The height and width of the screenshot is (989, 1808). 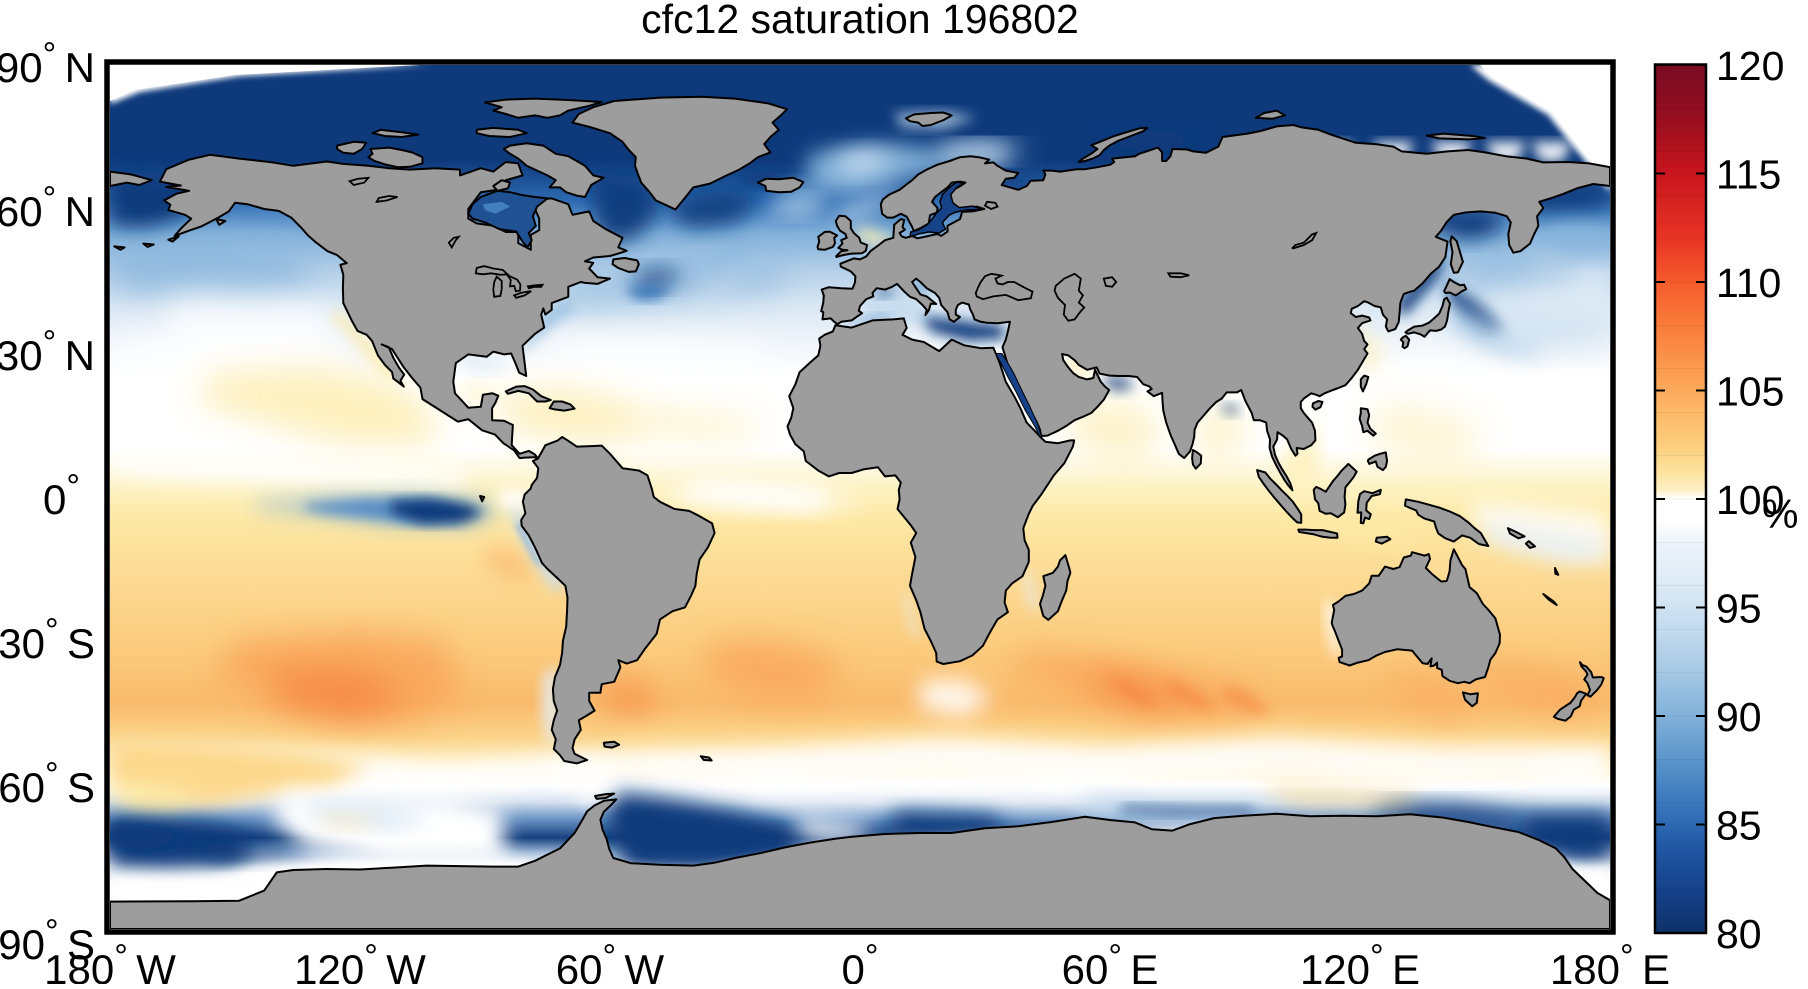 I want to click on svg-text: 115, so click(x=1748, y=175).